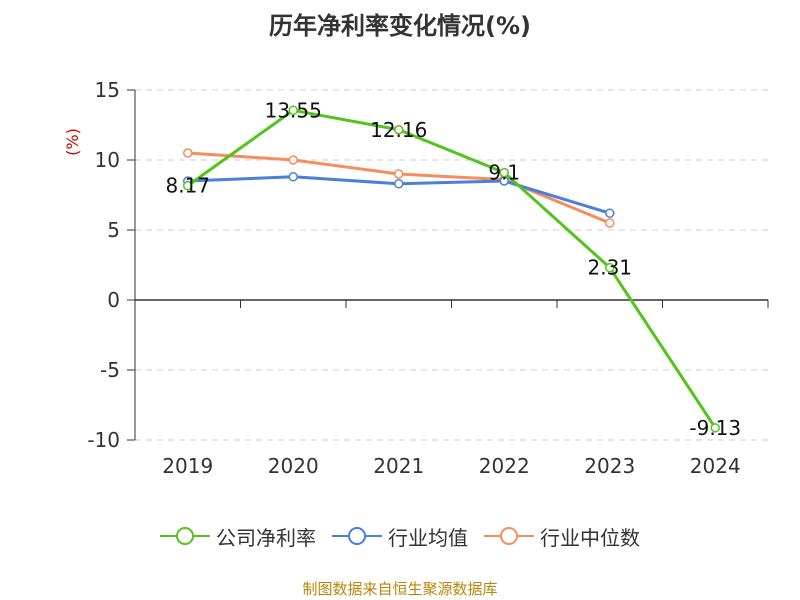 The width and height of the screenshot is (800, 600). I want to click on x-tick-label: 2019, so click(187, 466).